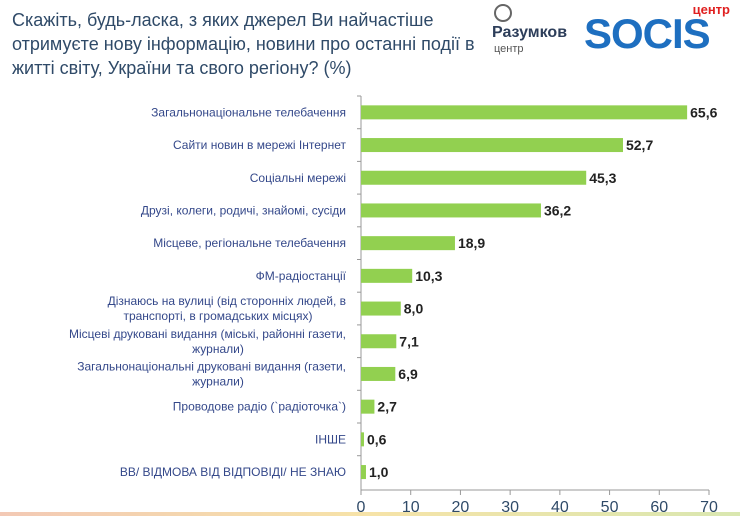 Image resolution: width=740 pixels, height=516 pixels. Describe the element at coordinates (711, 9) in the screenshot. I see `socis-logo-sub: центр` at that location.